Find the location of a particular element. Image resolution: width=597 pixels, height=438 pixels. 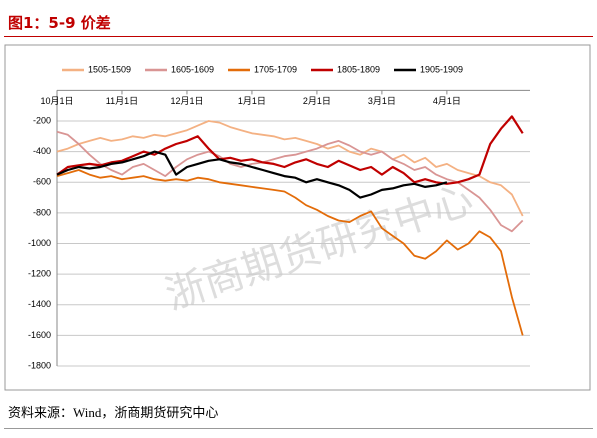

x-tick-label: 12月1日 is located at coordinates (186, 101).